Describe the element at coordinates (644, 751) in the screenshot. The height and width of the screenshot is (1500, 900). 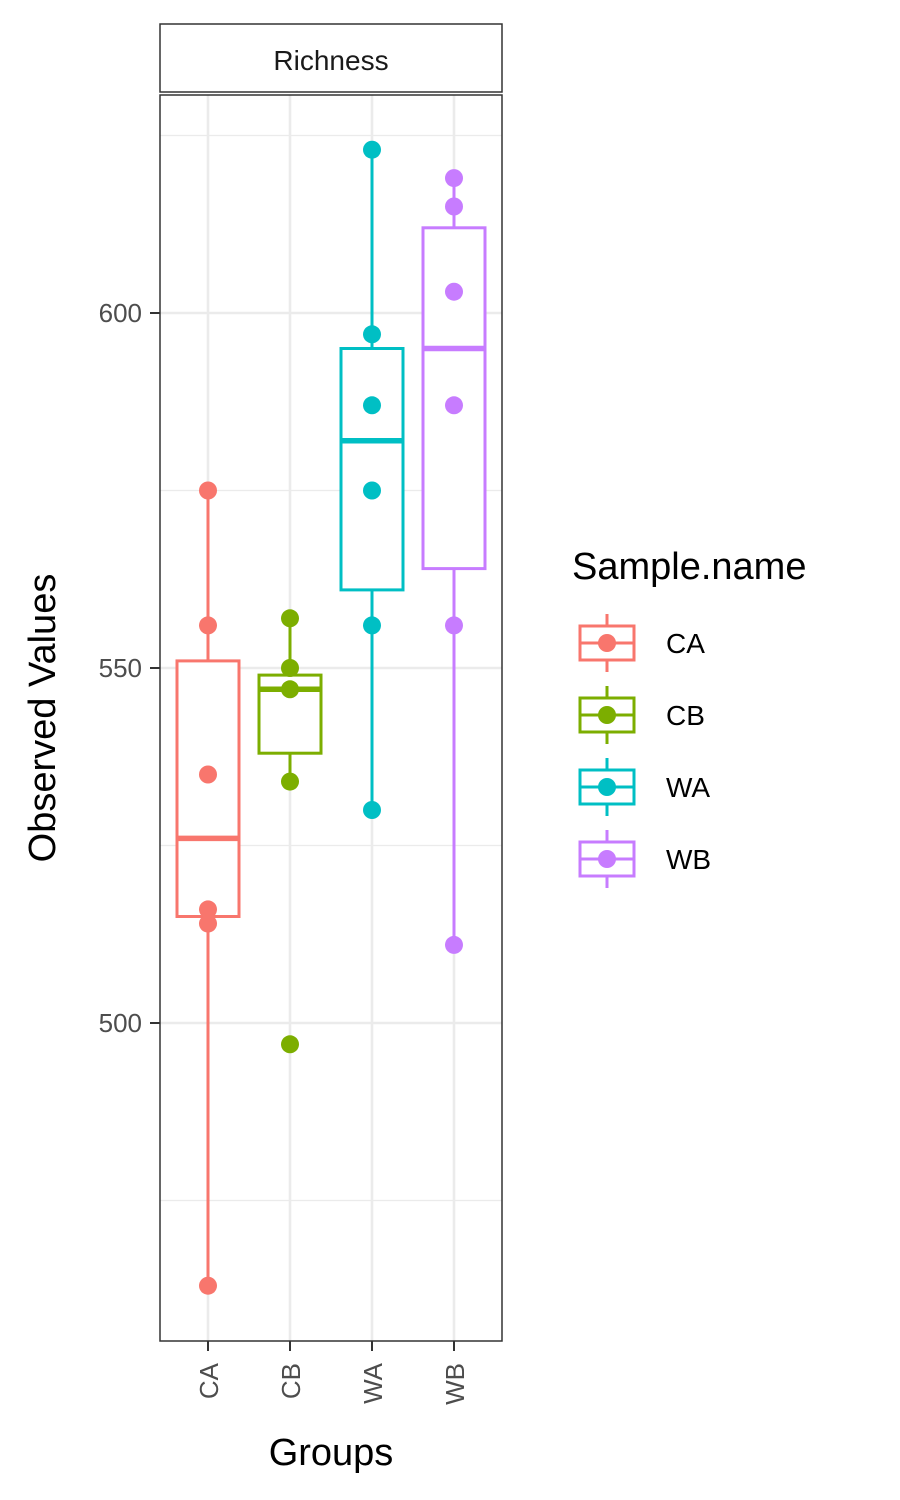
I see `legend: CA CB WA WB` at that location.